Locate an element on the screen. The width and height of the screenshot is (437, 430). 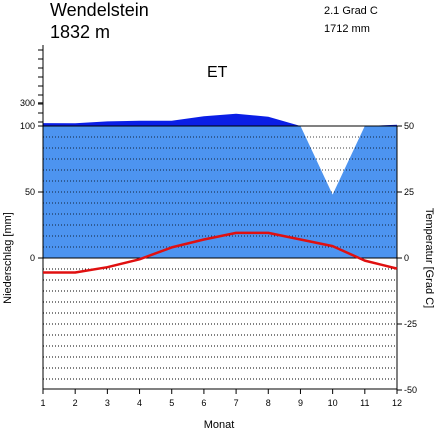
precip-tick-label: 0 is located at coordinates (32, 258).